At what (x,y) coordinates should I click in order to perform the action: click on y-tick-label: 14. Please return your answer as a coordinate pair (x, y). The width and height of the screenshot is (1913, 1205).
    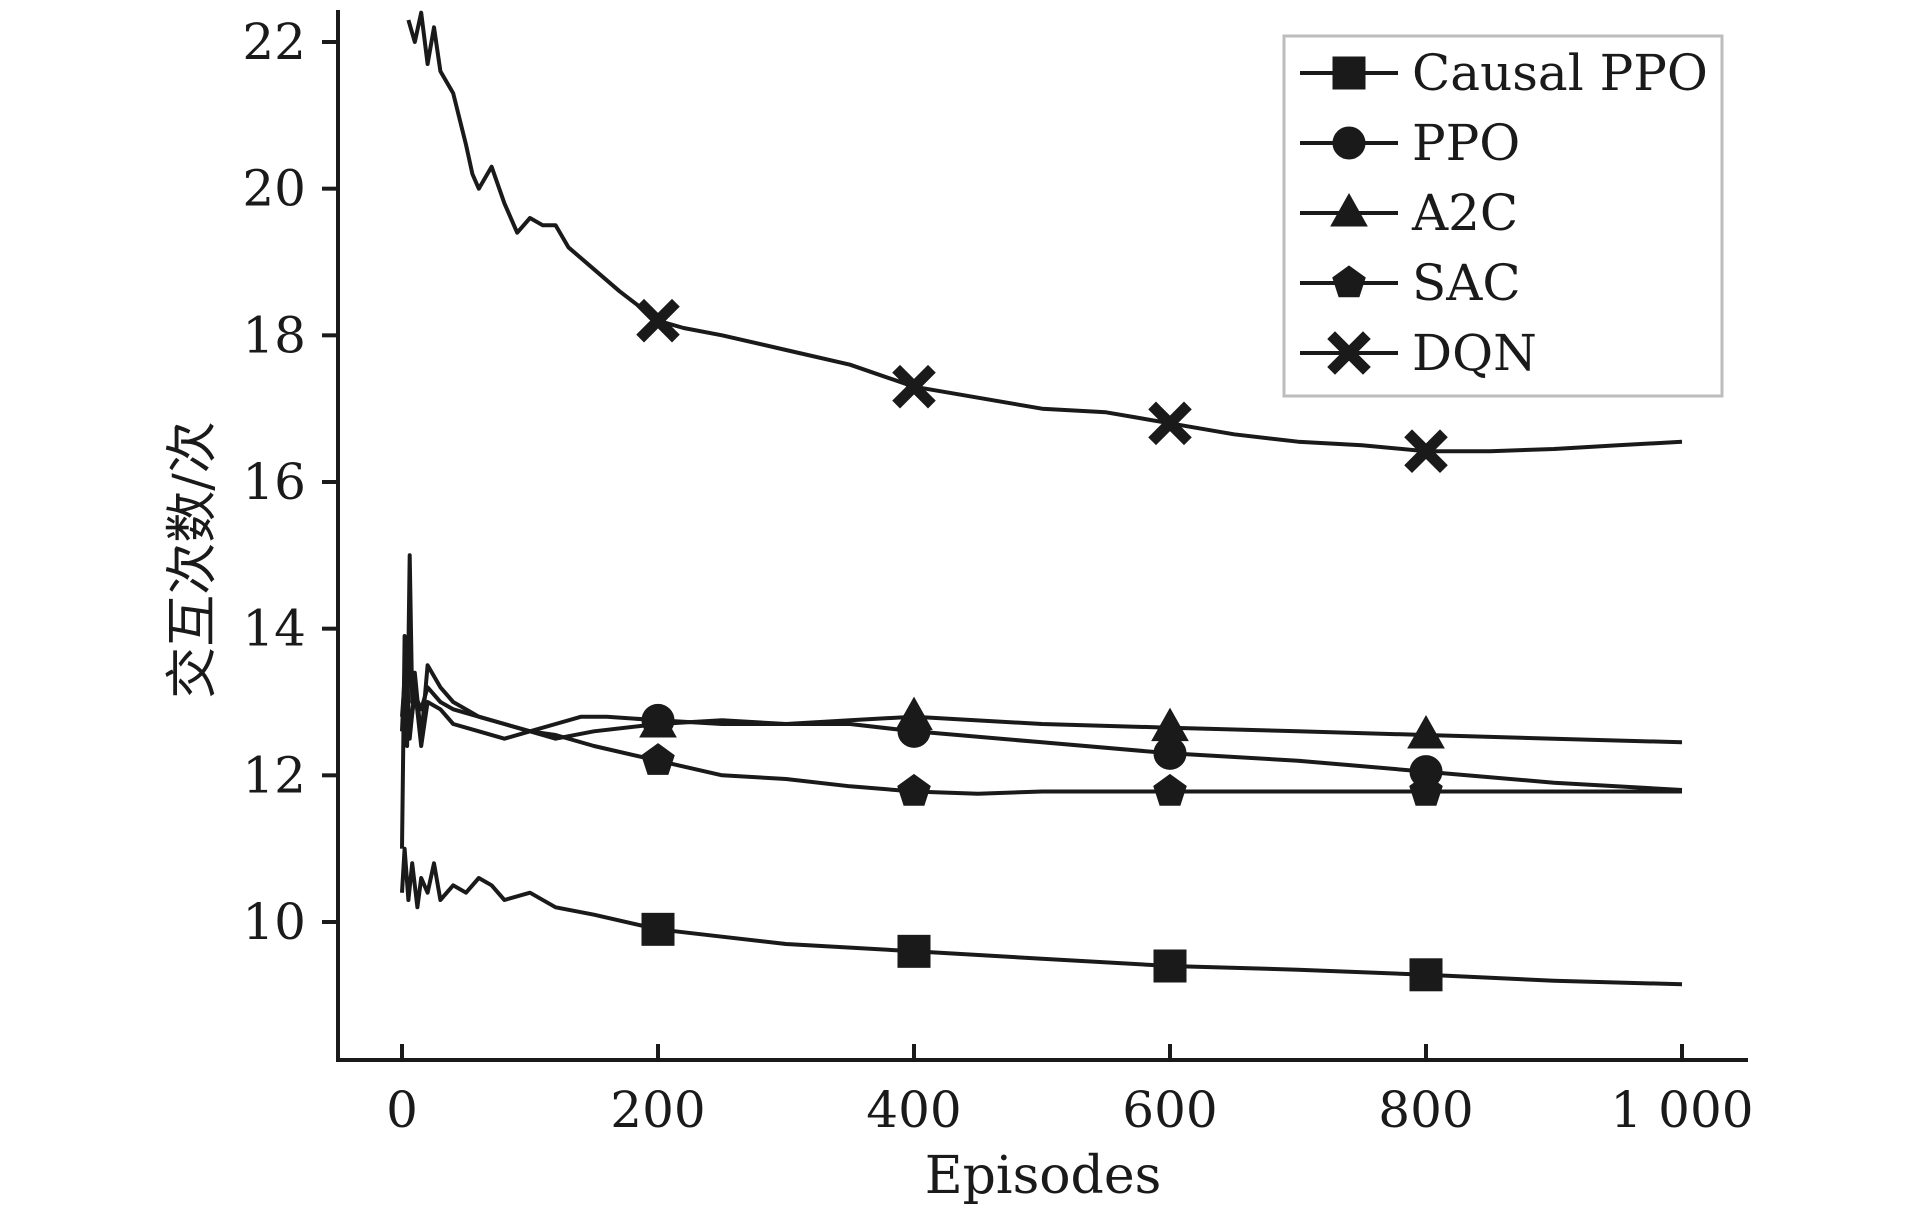
    Looking at the image, I should click on (274, 629).